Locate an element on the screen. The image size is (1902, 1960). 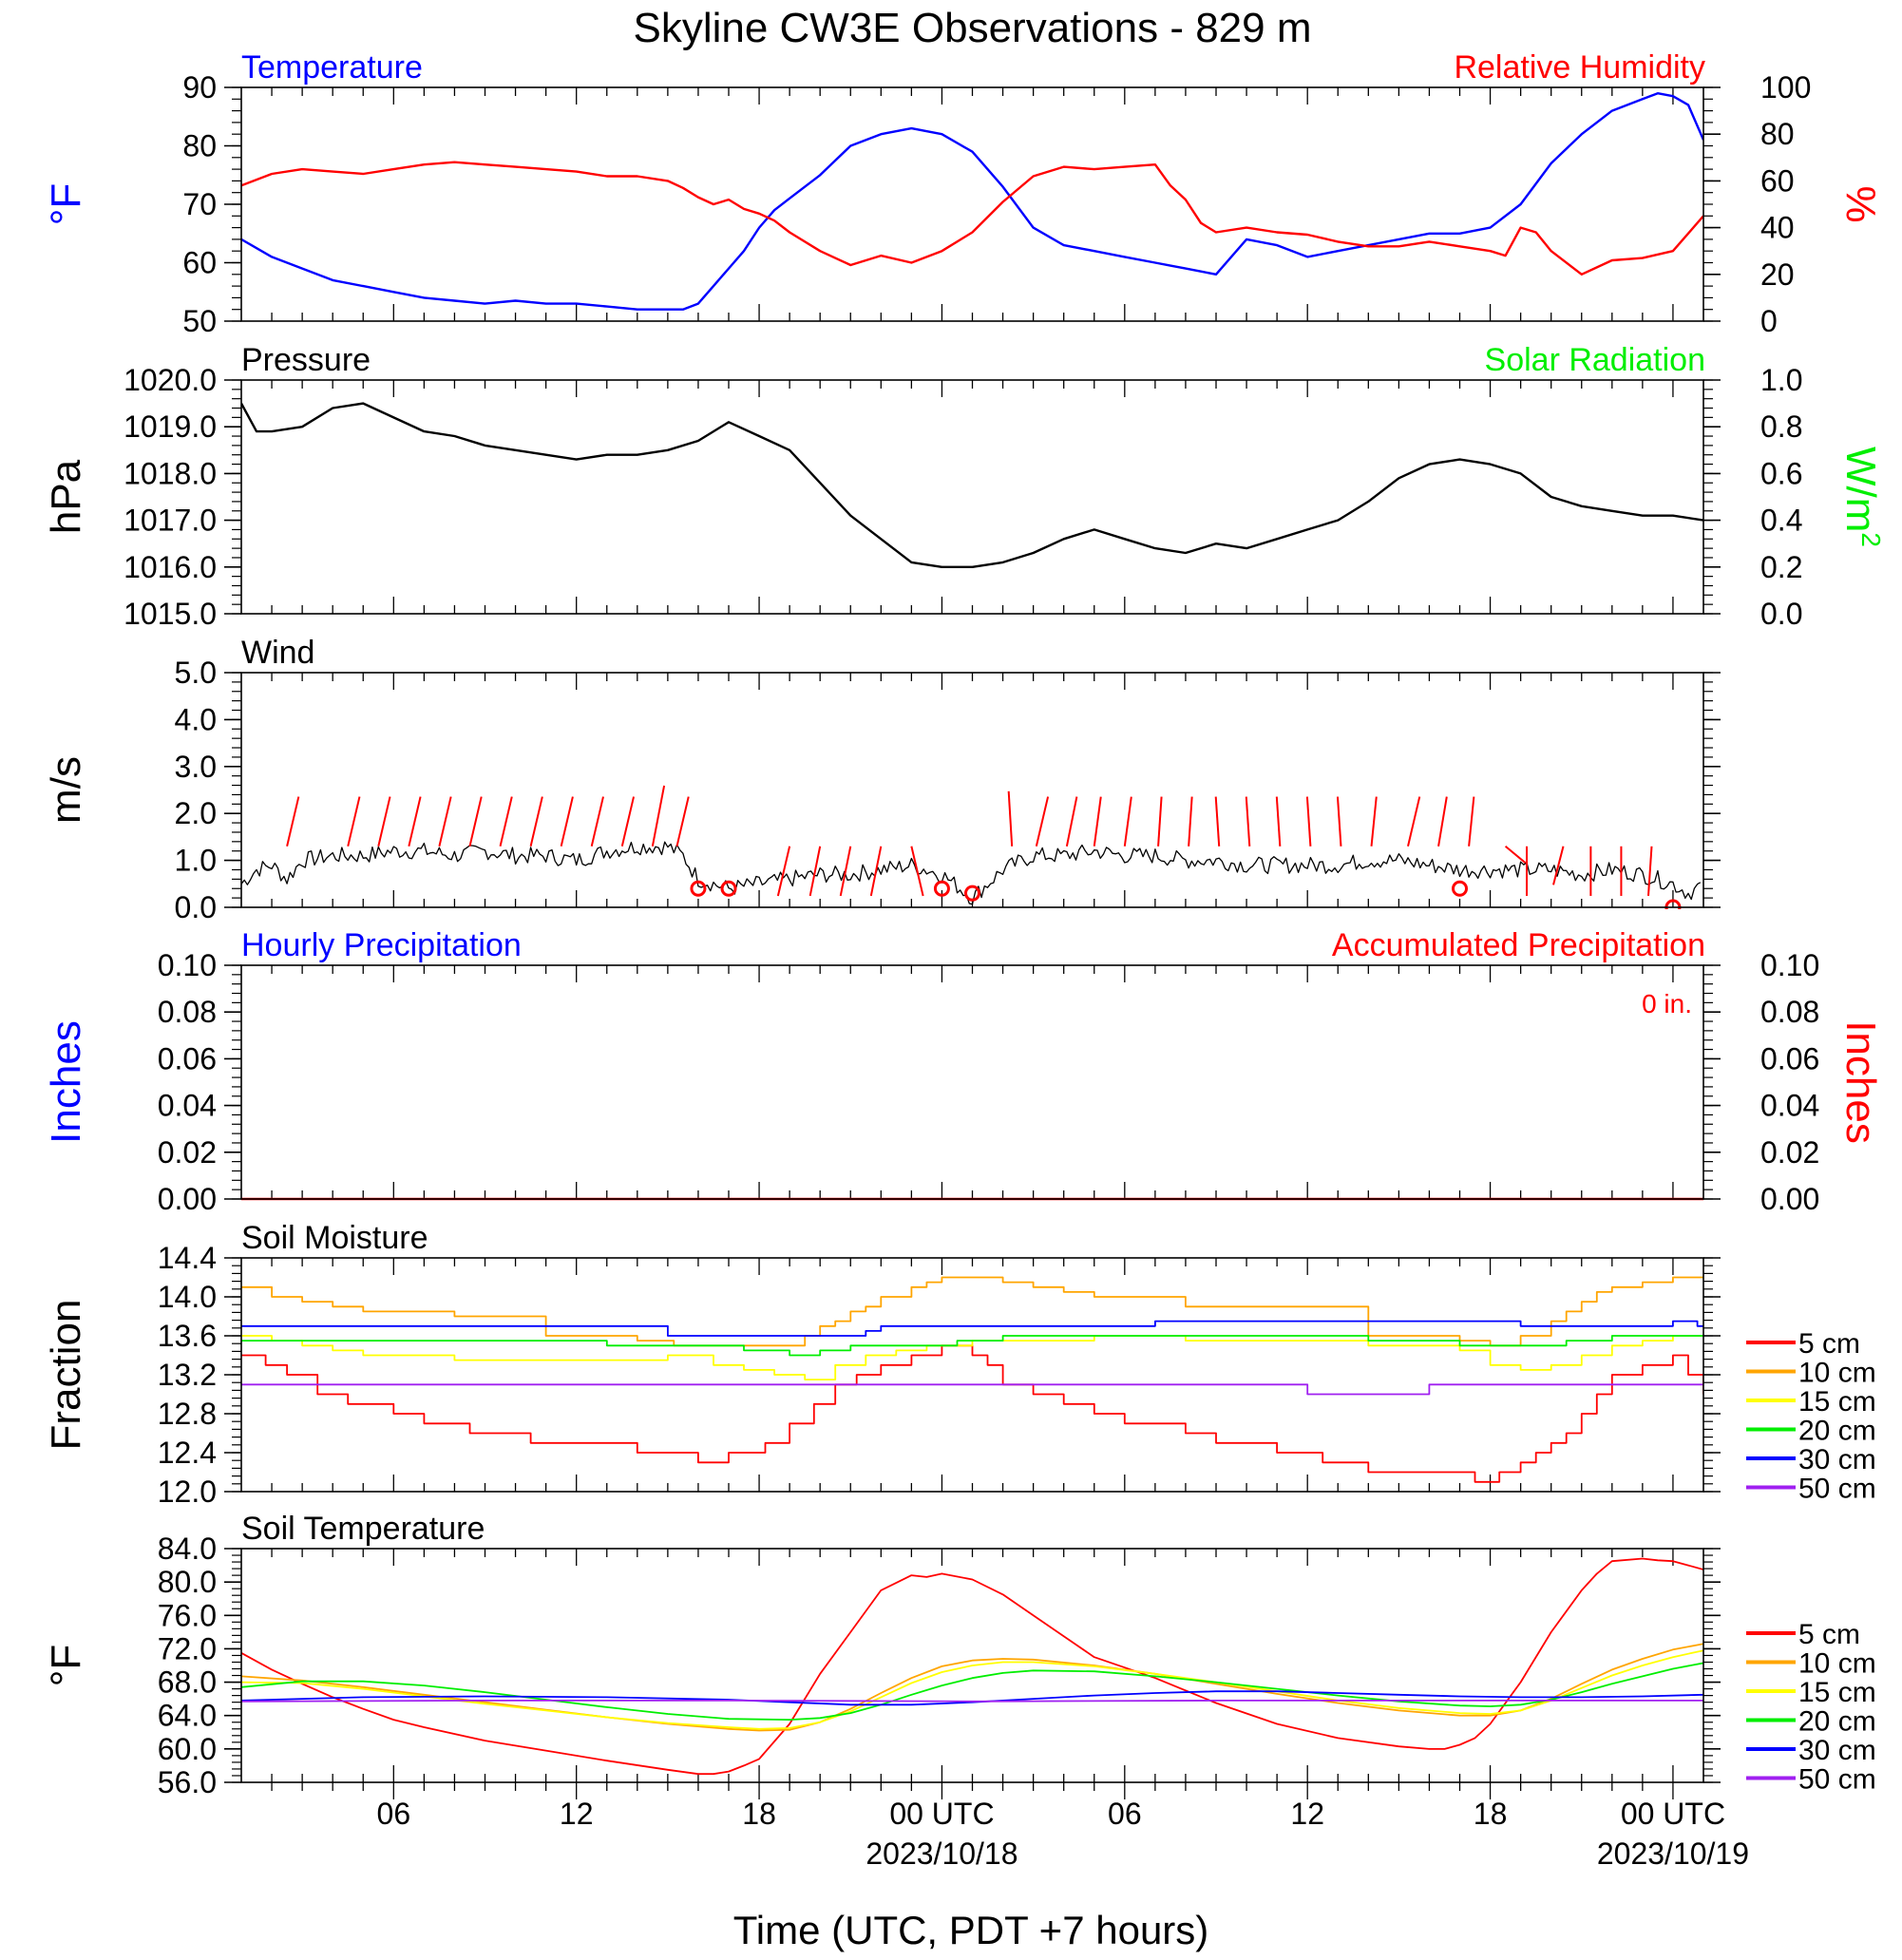
series-line-10-cm is located at coordinates (972, 1311).